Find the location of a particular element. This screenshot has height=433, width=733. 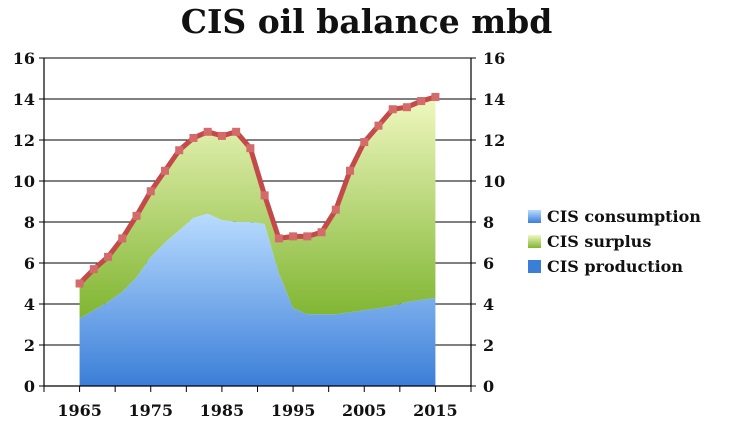

y-tick-left-label: 6 is located at coordinates (29, 263).